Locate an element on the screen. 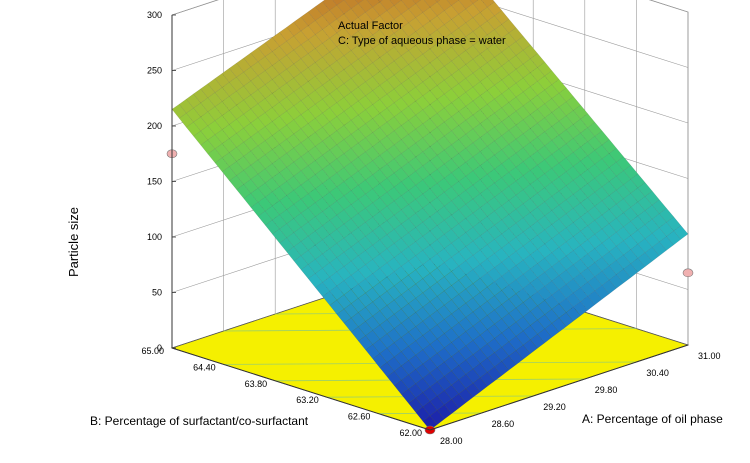 Image resolution: width=750 pixels, height=463 pixels. z-tick-label: 100 is located at coordinates (154, 237).